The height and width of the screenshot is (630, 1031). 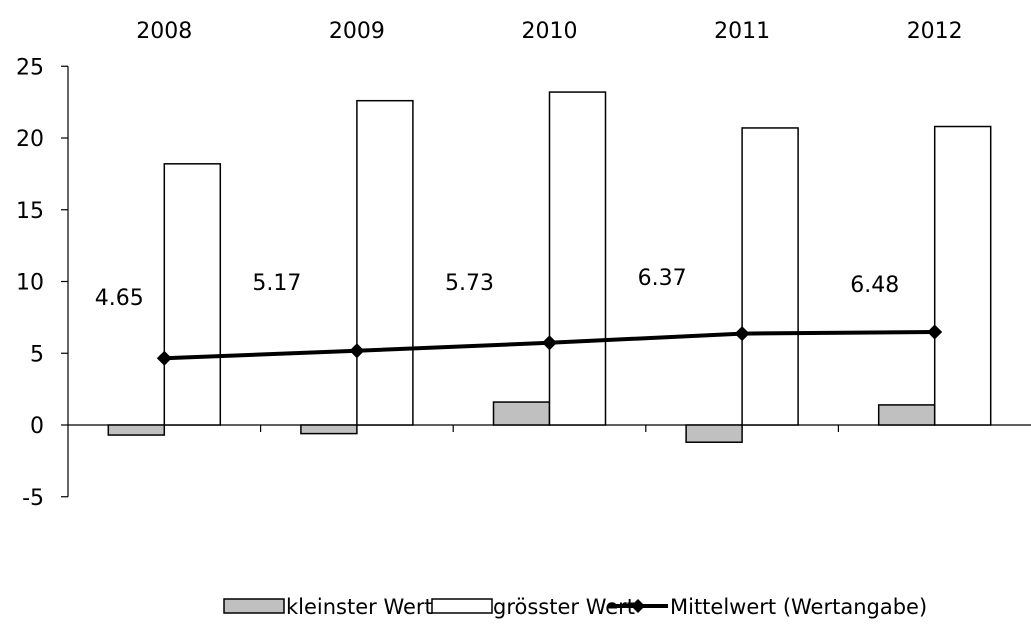 What do you see at coordinates (662, 278) in the screenshot?
I see `data-label: 6.37` at bounding box center [662, 278].